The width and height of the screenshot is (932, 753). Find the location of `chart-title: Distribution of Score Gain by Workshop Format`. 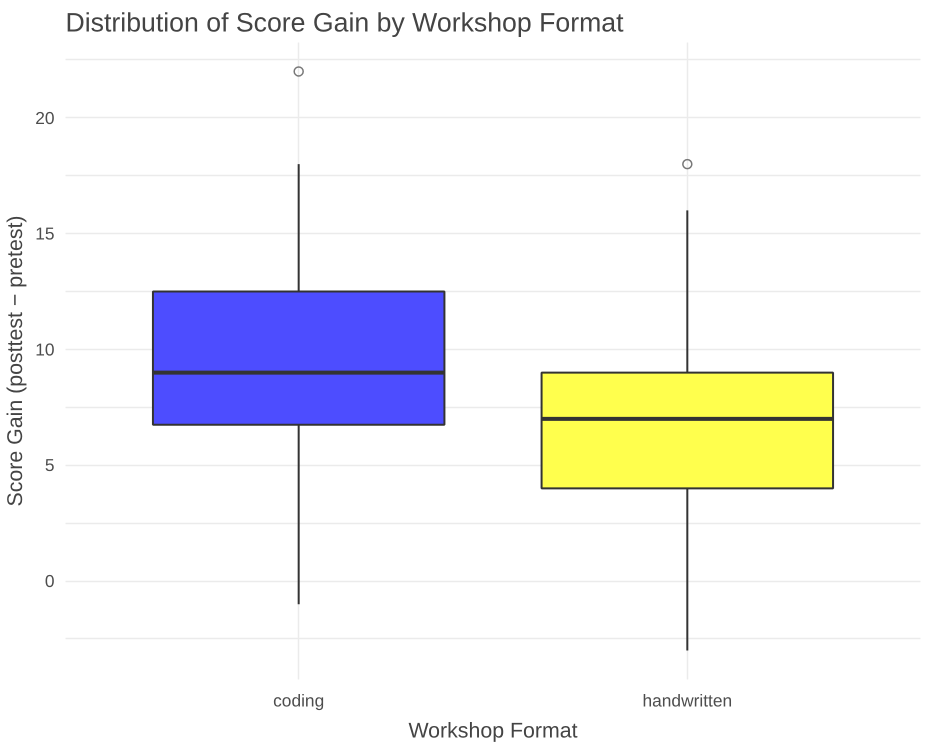

chart-title: Distribution of Score Gain by Workshop Format is located at coordinates (345, 23).